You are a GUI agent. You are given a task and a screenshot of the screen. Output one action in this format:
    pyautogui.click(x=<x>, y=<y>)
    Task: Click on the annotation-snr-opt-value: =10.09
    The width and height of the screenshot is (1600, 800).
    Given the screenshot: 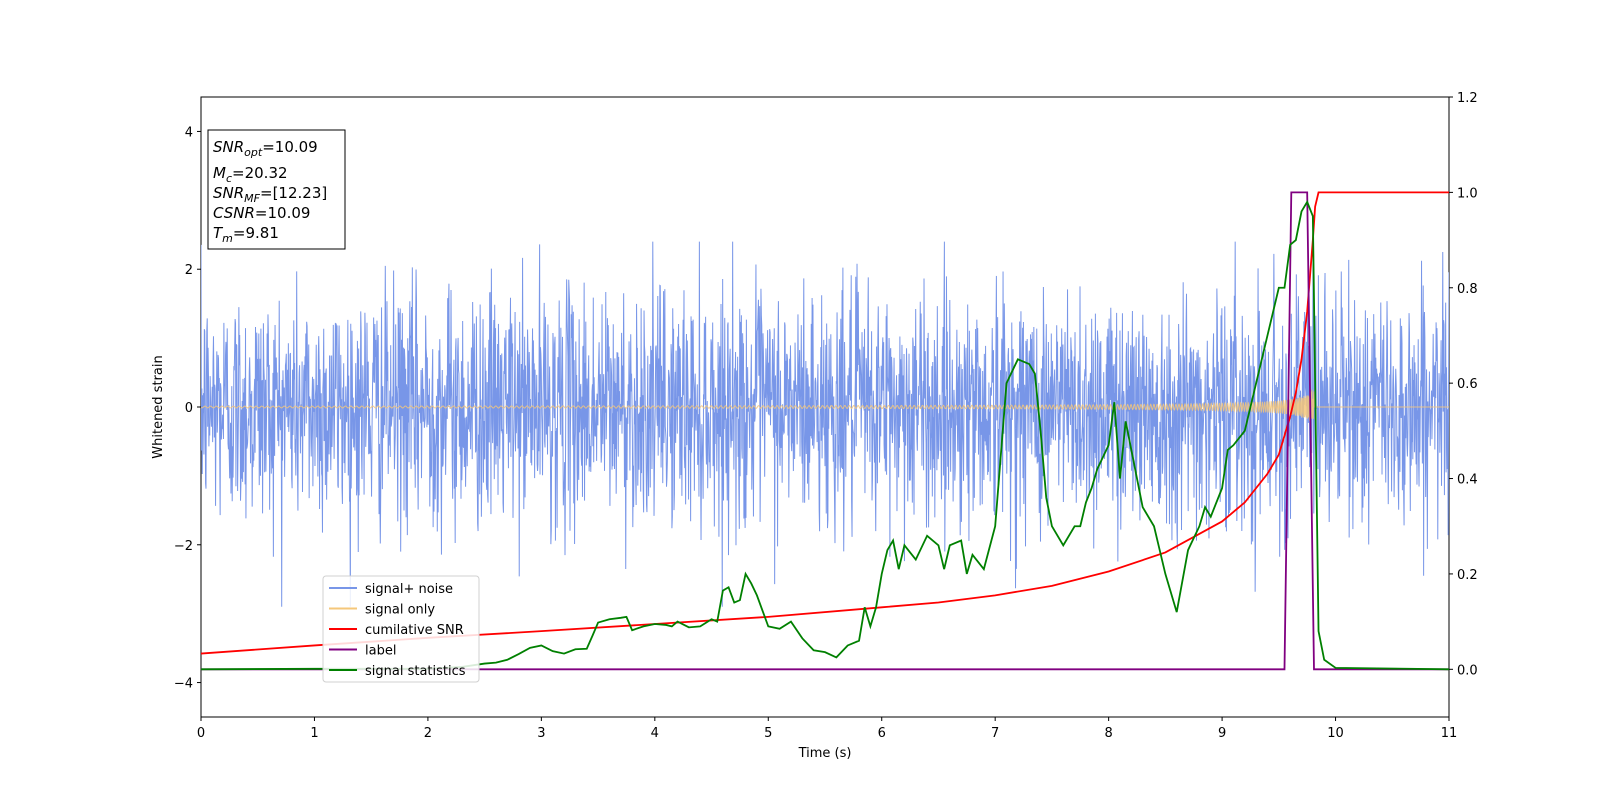 What is the action you would take?
    pyautogui.click(x=290, y=147)
    